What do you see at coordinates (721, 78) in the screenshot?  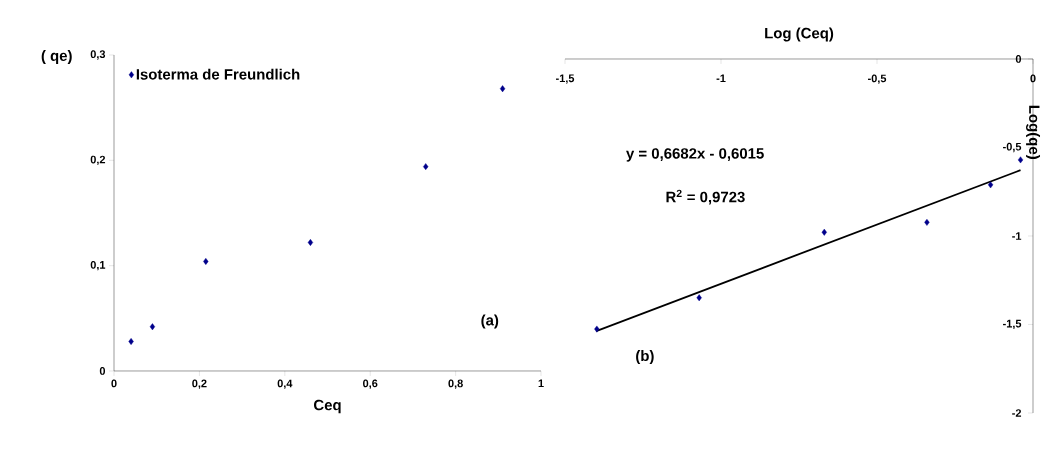 I see `x-tick-label: -1` at bounding box center [721, 78].